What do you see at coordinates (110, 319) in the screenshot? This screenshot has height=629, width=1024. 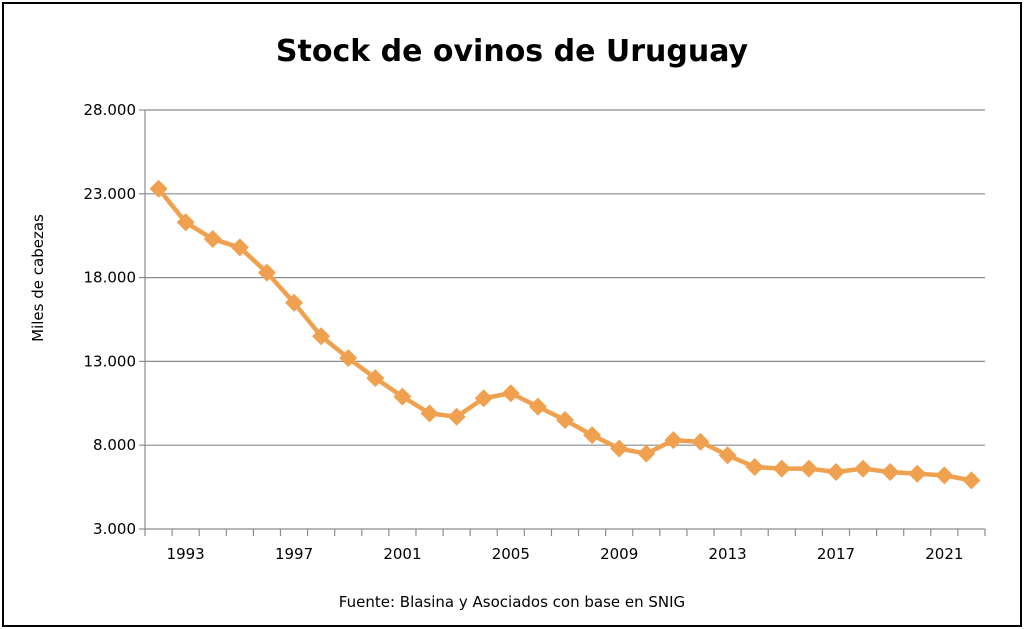 I see `y-tick-labels: 3.000 8.000 13.000 18.000 23.000 28.000` at bounding box center [110, 319].